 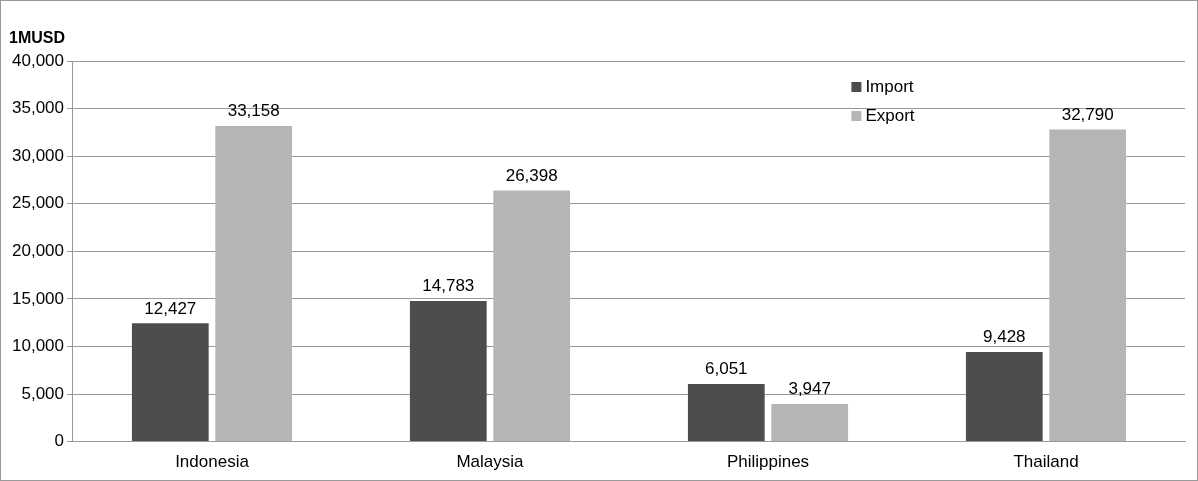 What do you see at coordinates (38, 346) in the screenshot?
I see `y-tick-label: 10,000` at bounding box center [38, 346].